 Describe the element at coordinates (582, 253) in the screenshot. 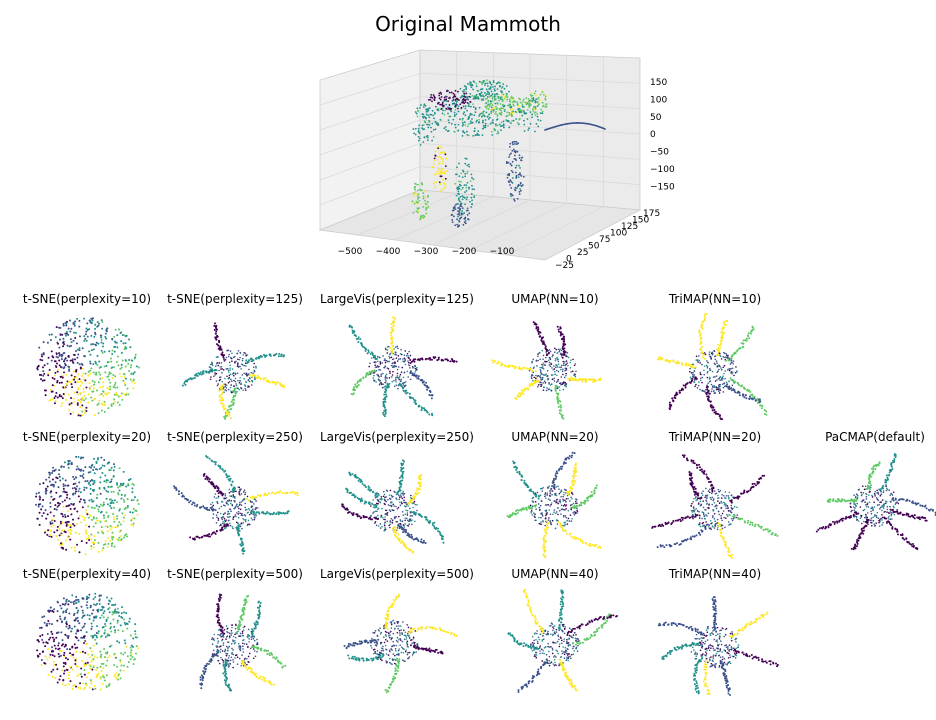

I see `y-tick-label: 25` at that location.